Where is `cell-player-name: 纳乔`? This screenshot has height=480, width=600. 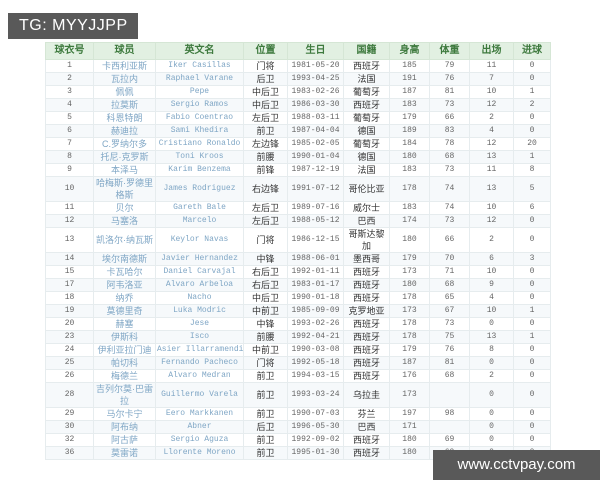
cell-player-name: 纳乔 is located at coordinates (124, 298).